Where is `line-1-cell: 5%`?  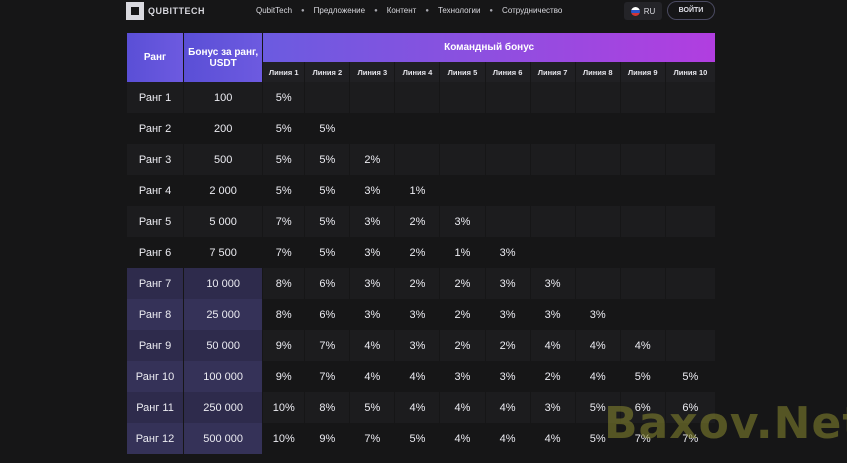 line-1-cell: 5% is located at coordinates (284, 97).